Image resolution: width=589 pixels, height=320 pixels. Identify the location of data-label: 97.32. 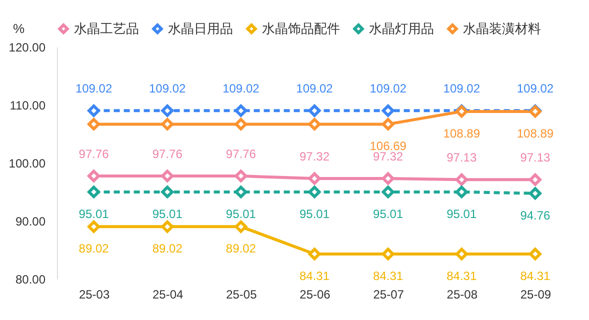
(314, 157).